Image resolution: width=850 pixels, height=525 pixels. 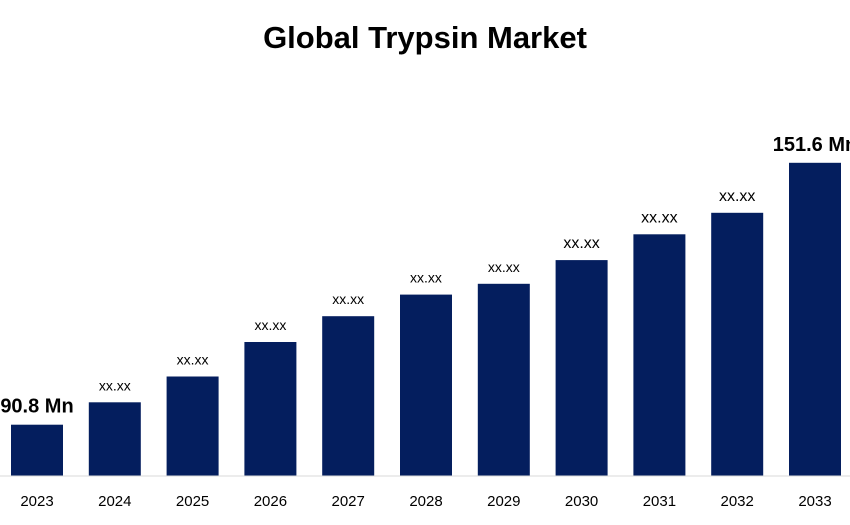 What do you see at coordinates (503, 501) in the screenshot?
I see `x-tick-label-2029: 2029` at bounding box center [503, 501].